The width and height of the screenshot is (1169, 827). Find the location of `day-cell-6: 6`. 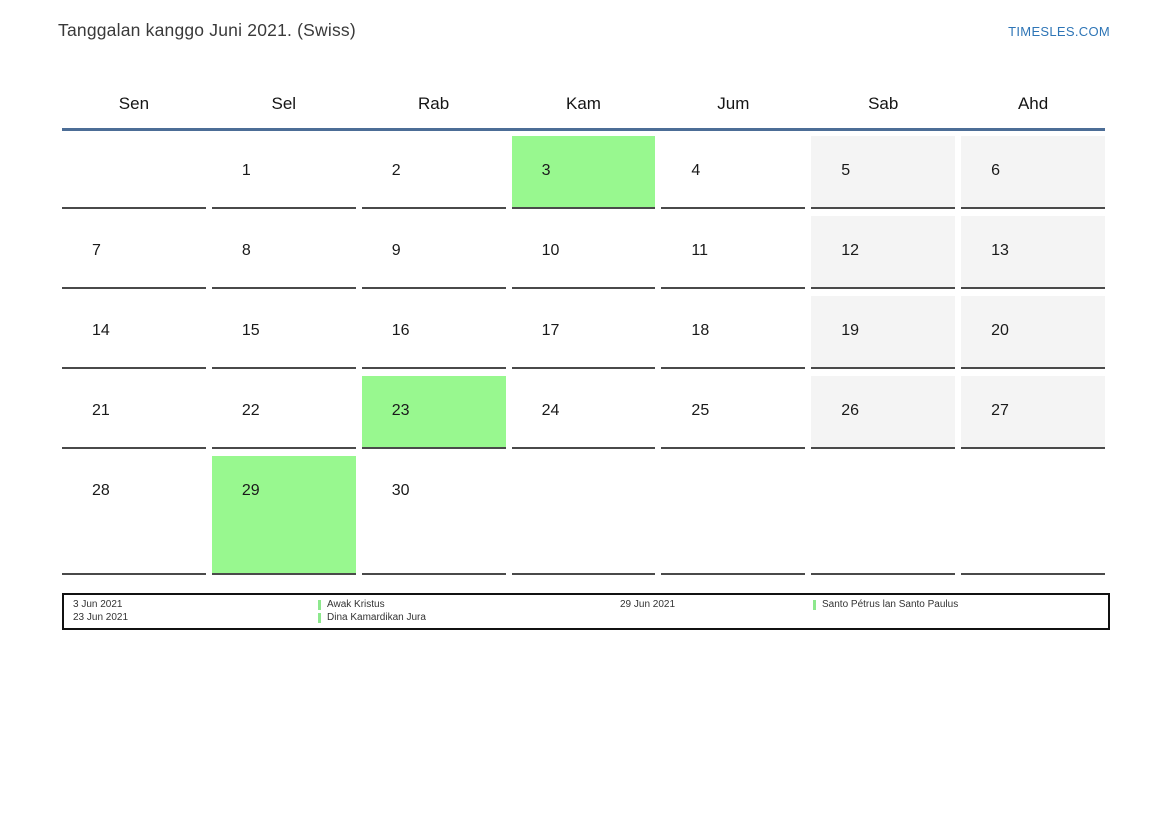

day-cell-6: 6 is located at coordinates (1033, 172).